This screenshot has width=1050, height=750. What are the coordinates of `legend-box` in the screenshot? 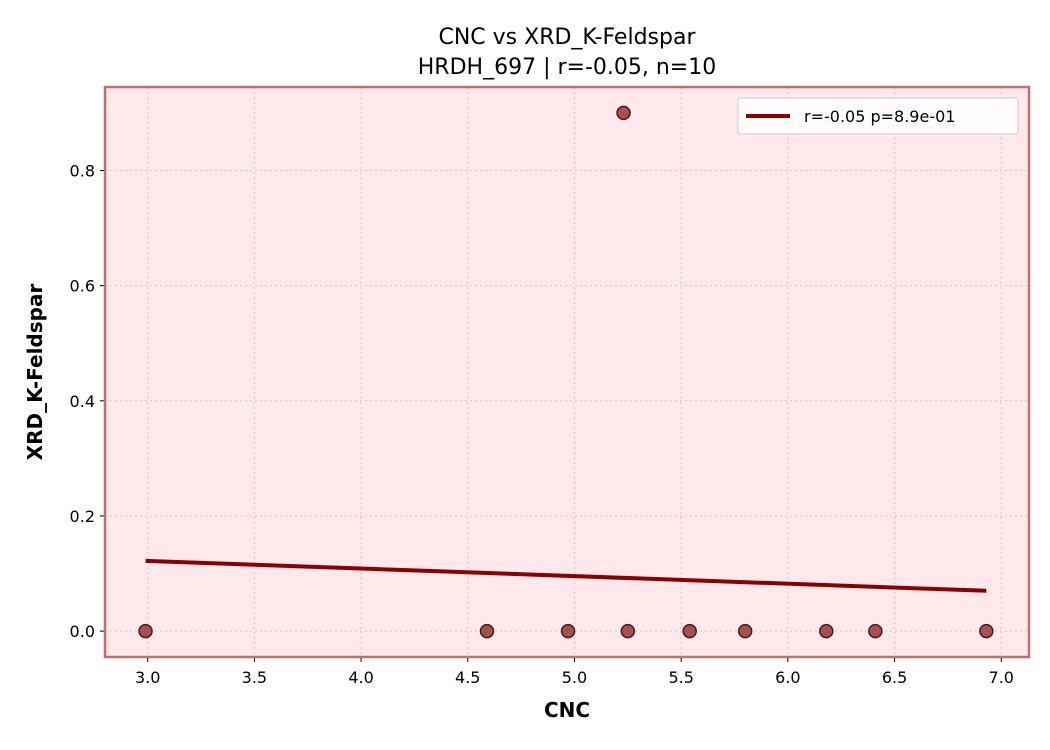 It's located at (878, 116).